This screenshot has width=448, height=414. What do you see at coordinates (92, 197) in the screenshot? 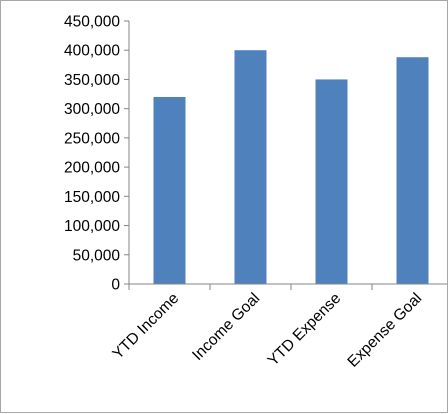
I see `y-tick-label: 150,000` at bounding box center [92, 197].